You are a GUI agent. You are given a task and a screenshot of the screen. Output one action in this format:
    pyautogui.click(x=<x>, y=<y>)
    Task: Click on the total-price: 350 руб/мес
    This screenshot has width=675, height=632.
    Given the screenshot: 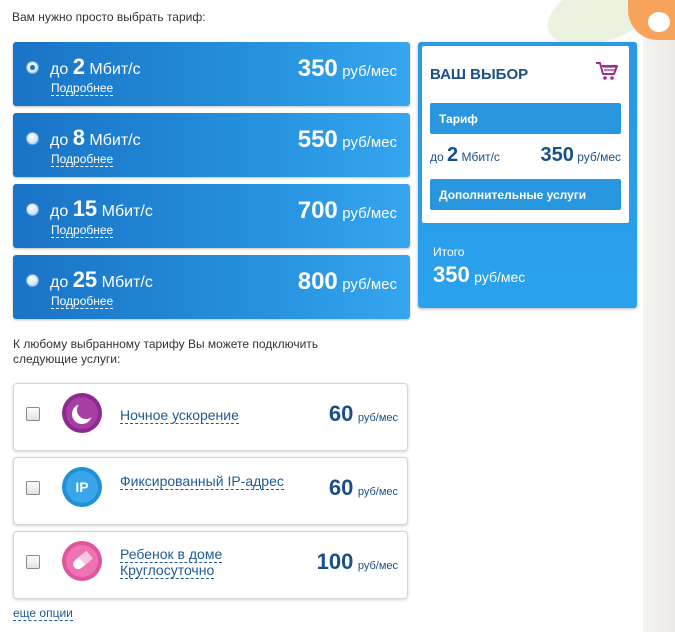 What is the action you would take?
    pyautogui.click(x=479, y=274)
    